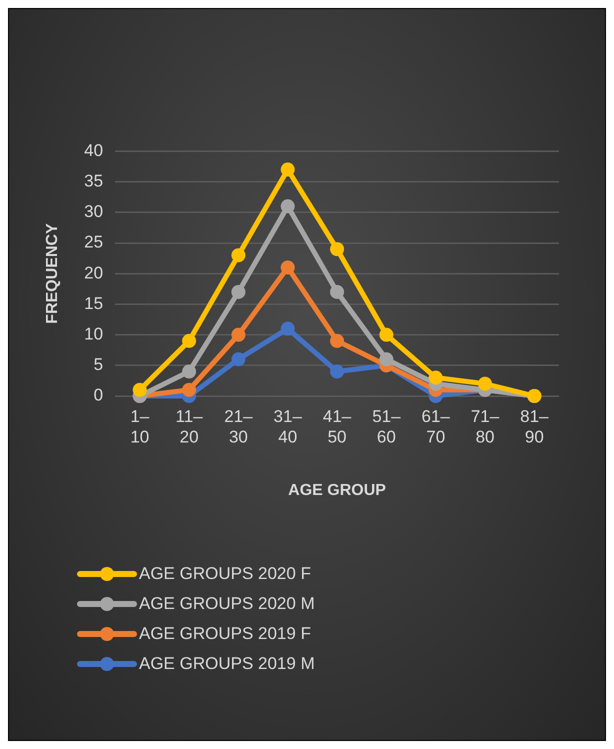 Image resolution: width=614 pixels, height=749 pixels. I want to click on y-tick-label: 30, so click(94, 212).